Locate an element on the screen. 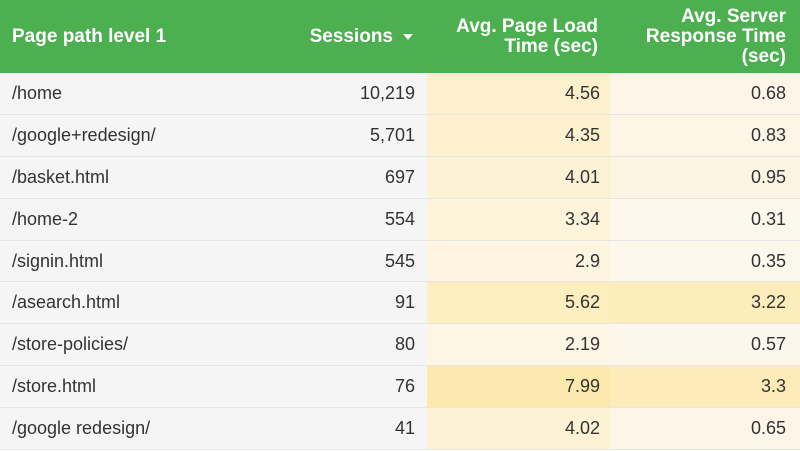 This screenshot has width=800, height=451. header-page-load-line1: Avg. Page Load is located at coordinates (527, 26).